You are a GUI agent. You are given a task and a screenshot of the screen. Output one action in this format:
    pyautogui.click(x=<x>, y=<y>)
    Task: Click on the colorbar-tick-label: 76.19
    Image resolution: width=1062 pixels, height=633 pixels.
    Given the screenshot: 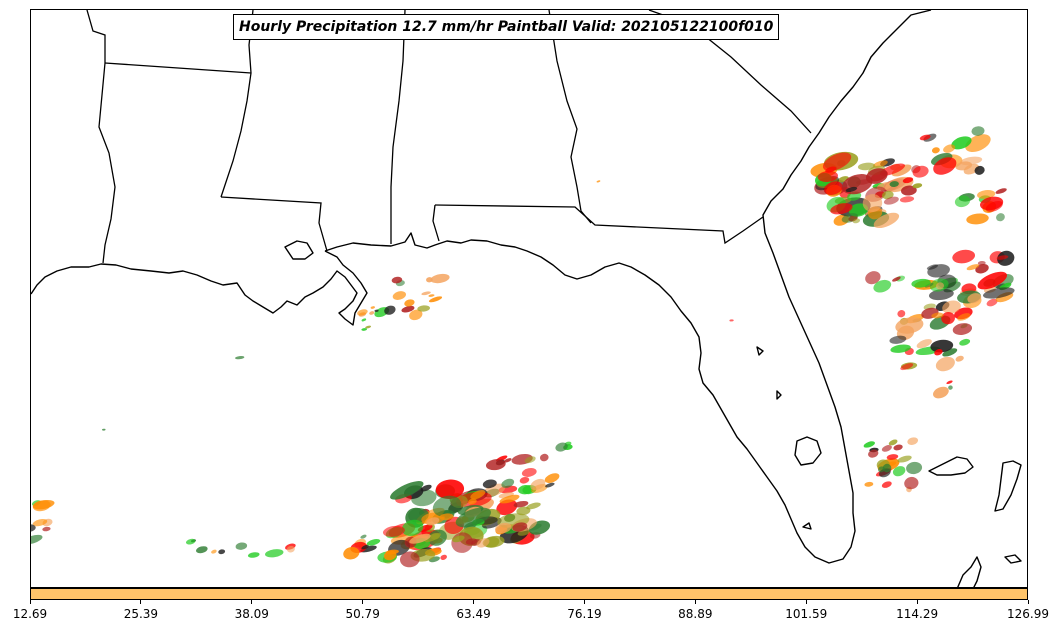 What is the action you would take?
    pyautogui.click(x=584, y=614)
    